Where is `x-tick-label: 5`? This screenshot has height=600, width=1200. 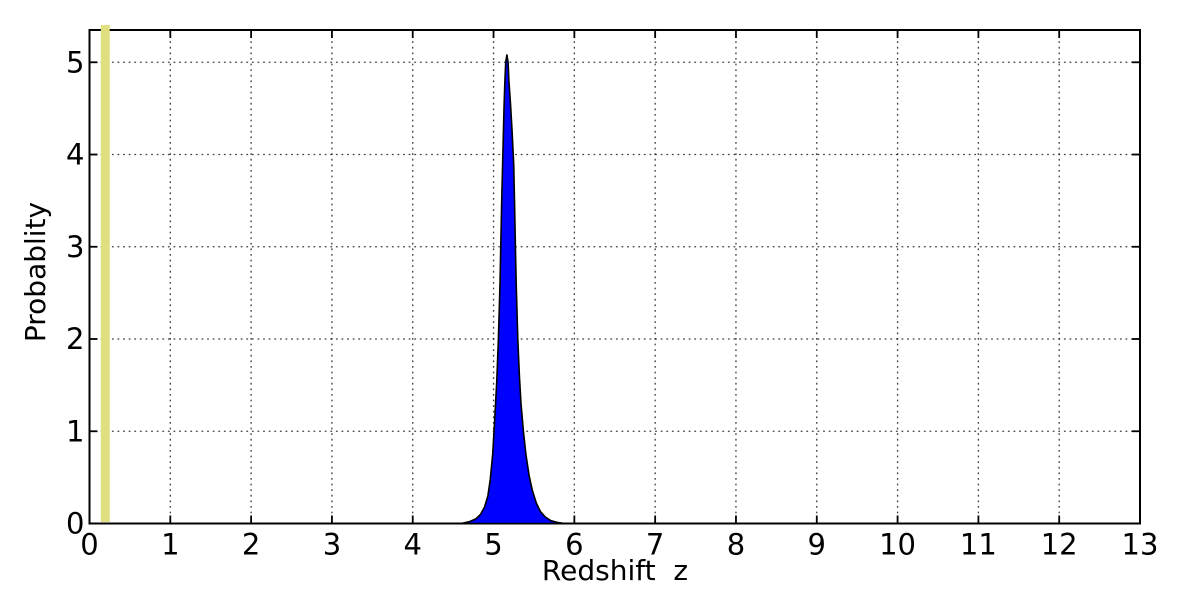 x-tick-label: 5 is located at coordinates (493, 545).